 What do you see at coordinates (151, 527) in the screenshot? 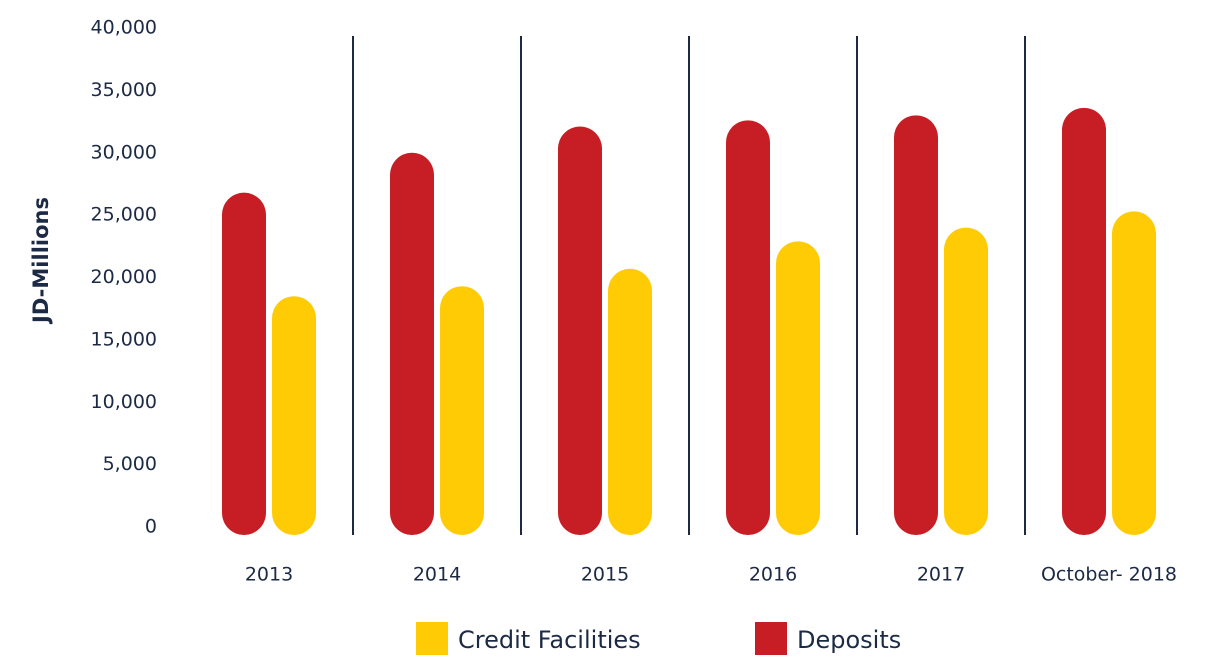
I see `y-tick-label: 0` at bounding box center [151, 527].